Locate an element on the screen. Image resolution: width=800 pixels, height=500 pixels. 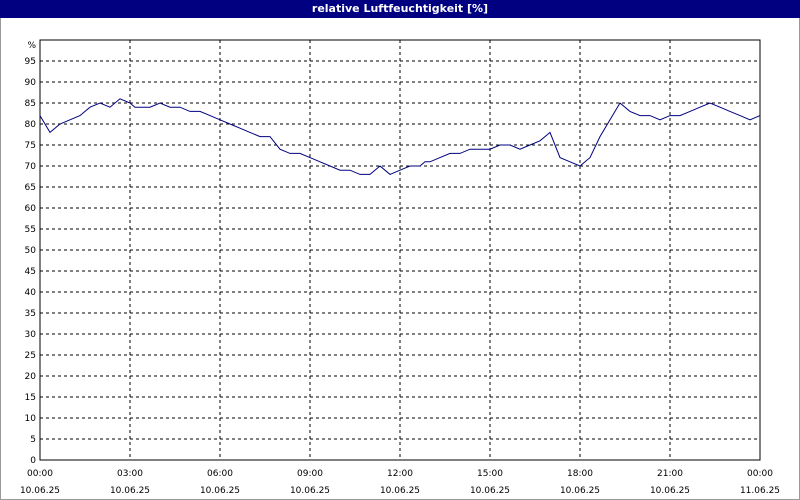
y-tick-label: 75 is located at coordinates (30, 146).